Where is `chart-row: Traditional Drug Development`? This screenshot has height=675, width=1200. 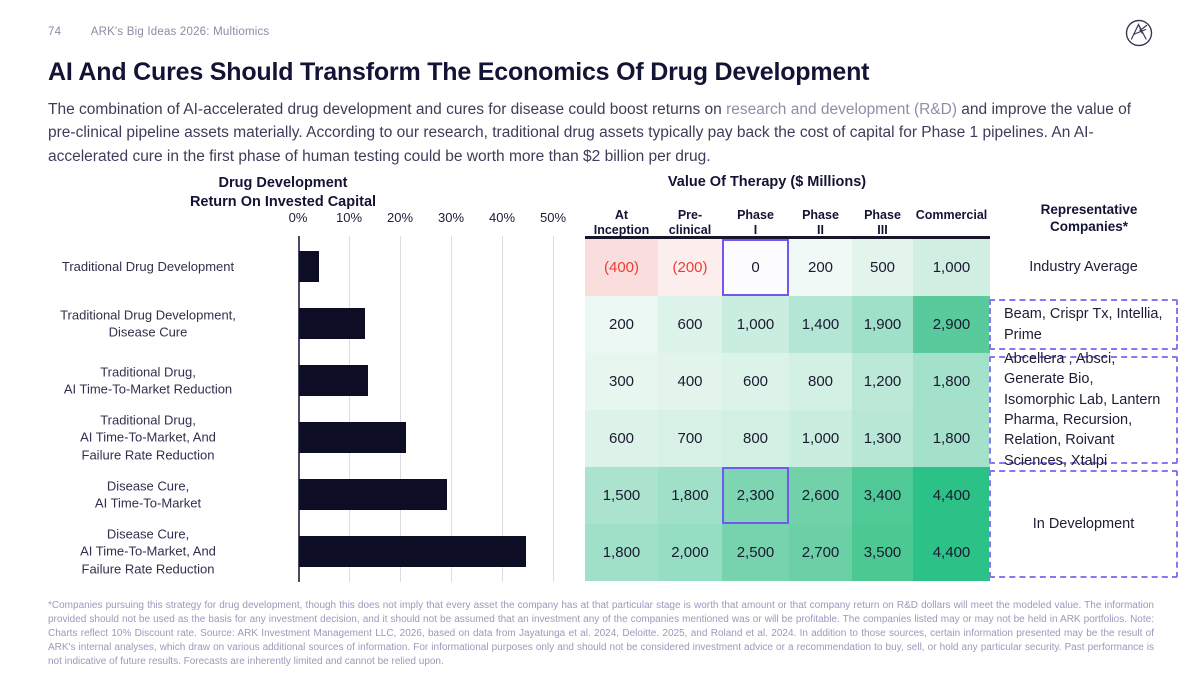 chart-row: Traditional Drug Development is located at coordinates (315, 266).